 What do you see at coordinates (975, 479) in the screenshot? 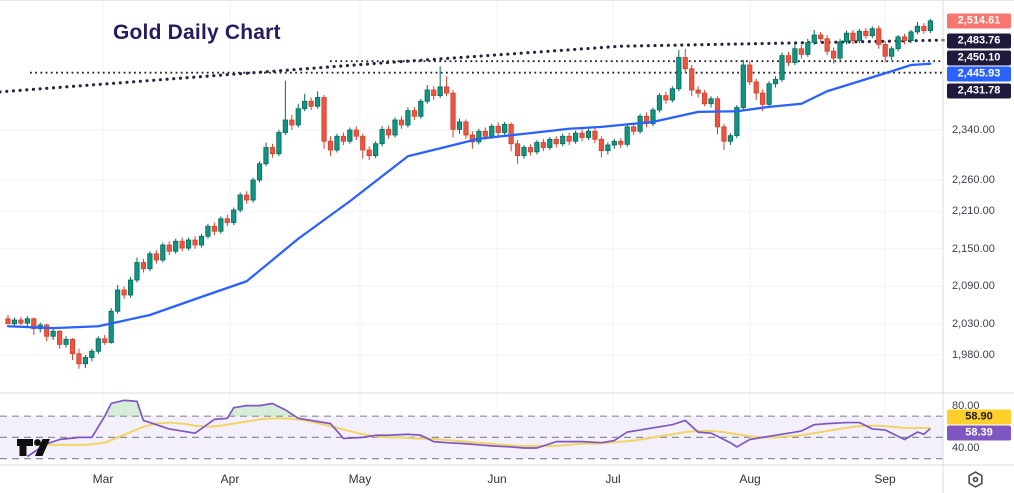
I see `price-scale-settings-gear-icon` at bounding box center [975, 479].